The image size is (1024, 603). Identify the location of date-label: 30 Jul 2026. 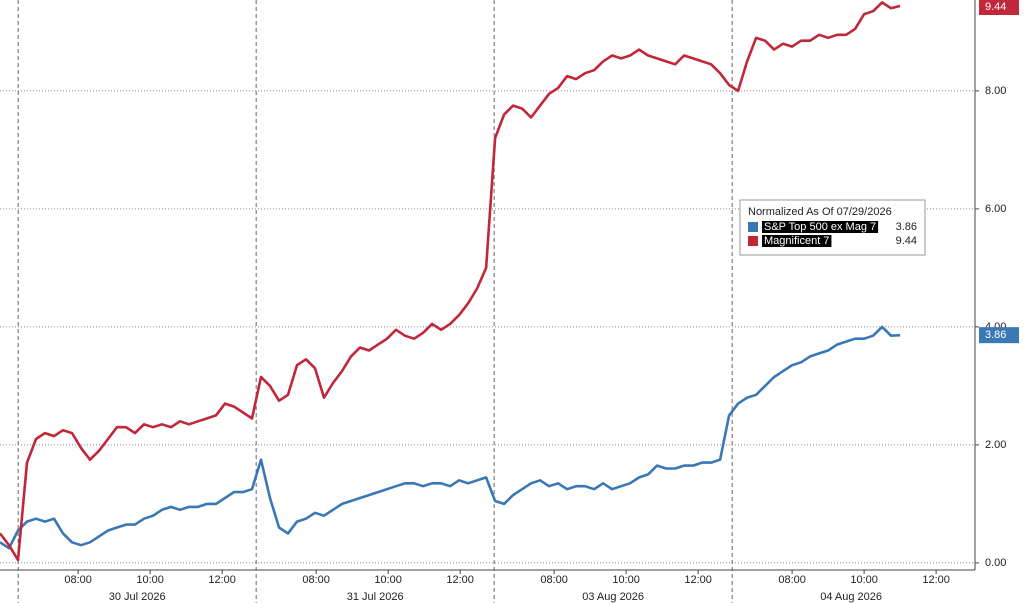
(137, 597).